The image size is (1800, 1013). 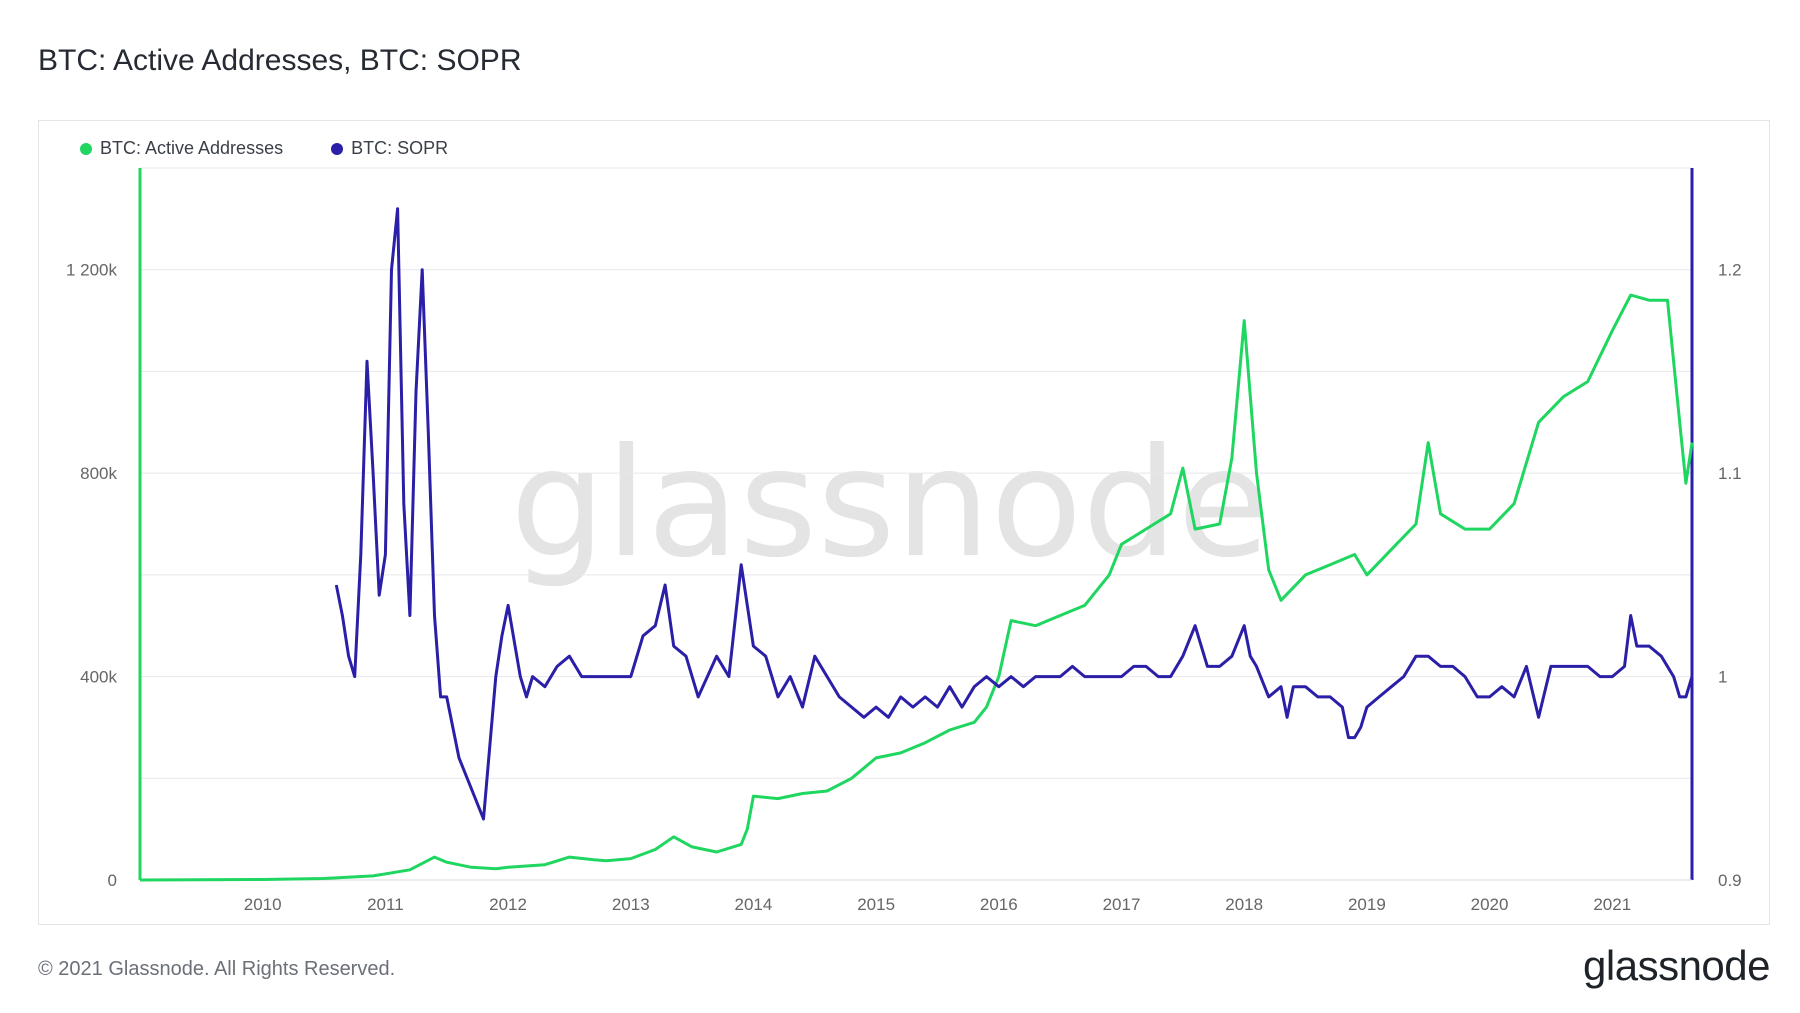 I want to click on y-right-tick-label: 0.9, so click(x=1730, y=880).